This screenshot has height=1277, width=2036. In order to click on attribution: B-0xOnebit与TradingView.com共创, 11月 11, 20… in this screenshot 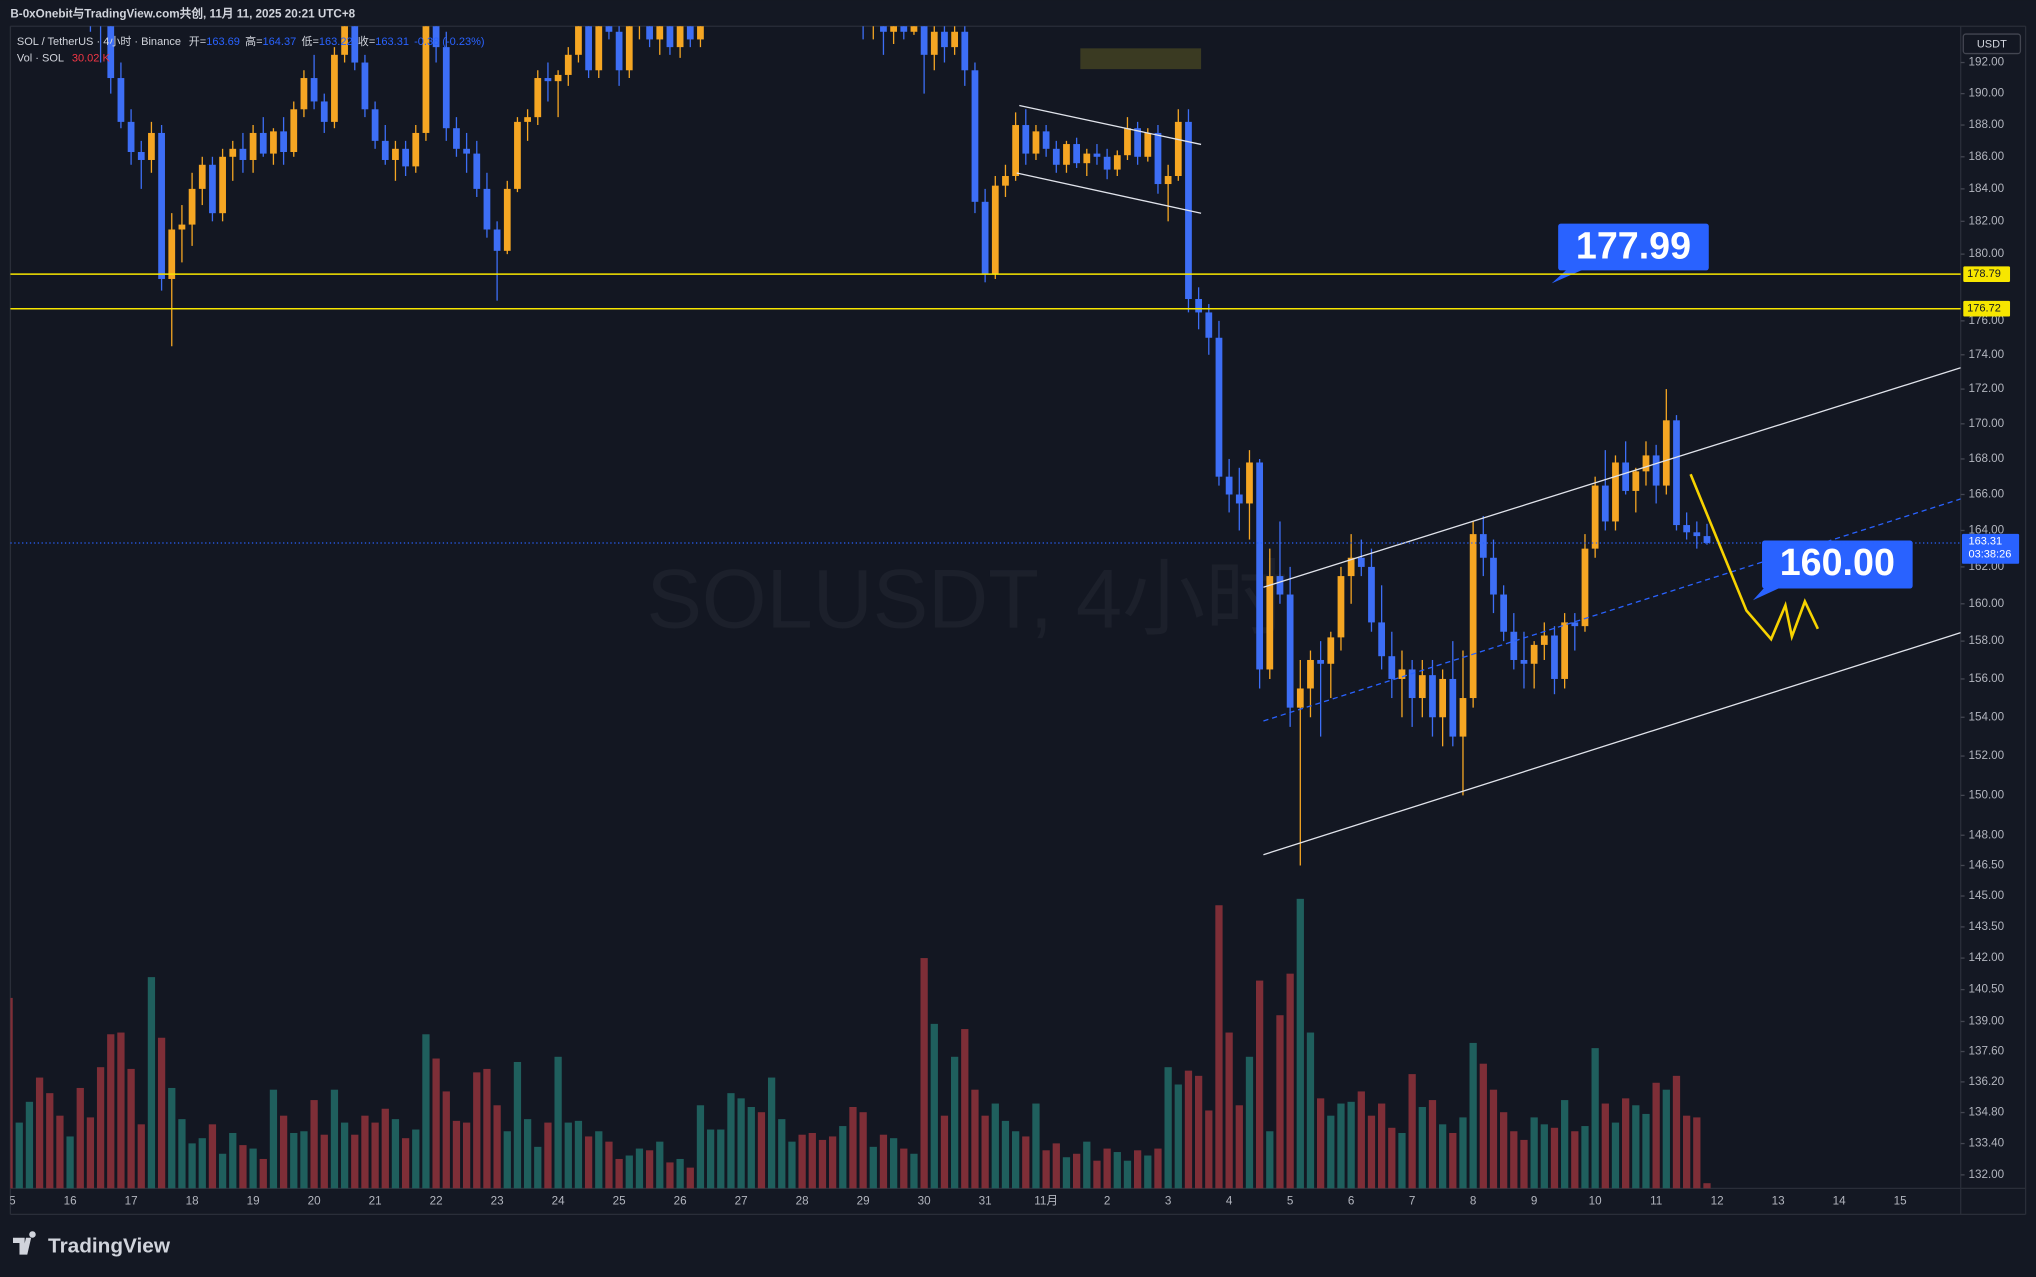, I will do `click(182, 14)`.